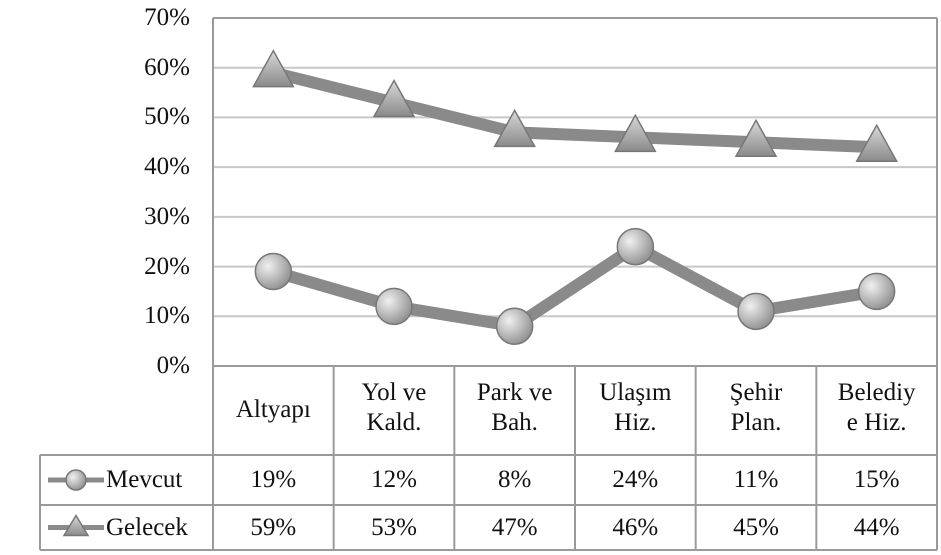  Describe the element at coordinates (394, 527) in the screenshot. I see `data-table-value: 53%` at that location.